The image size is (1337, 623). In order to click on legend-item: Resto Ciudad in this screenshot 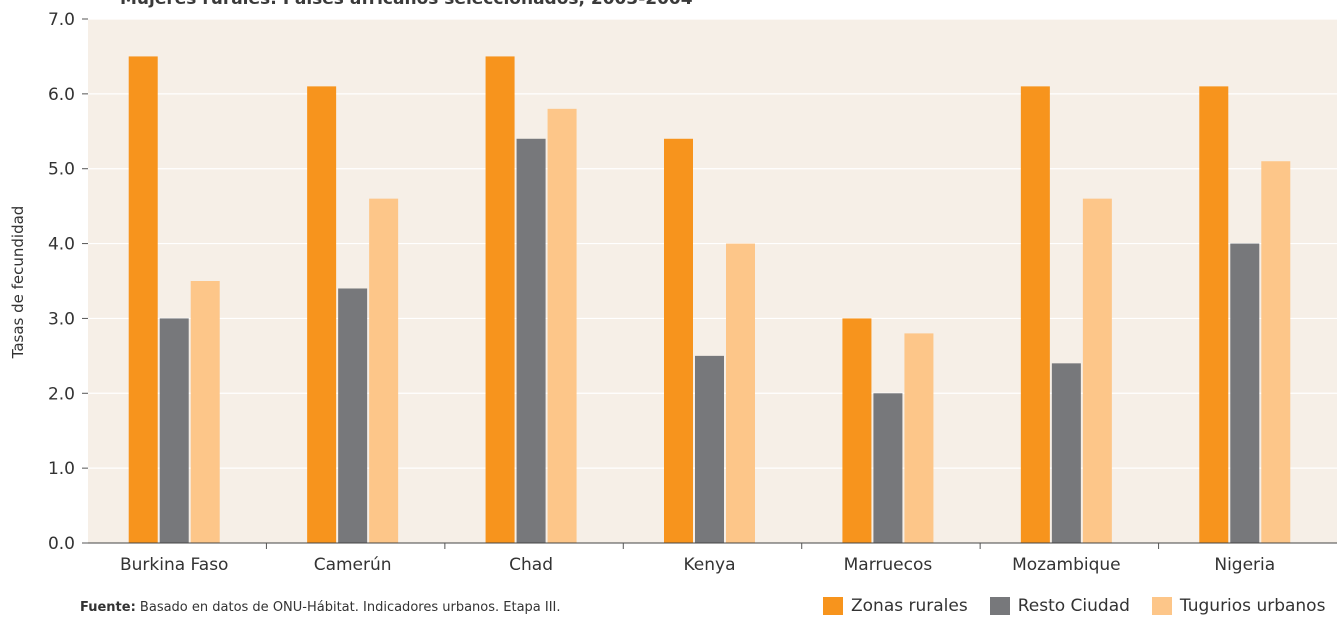, I will do `click(1059, 606)`.